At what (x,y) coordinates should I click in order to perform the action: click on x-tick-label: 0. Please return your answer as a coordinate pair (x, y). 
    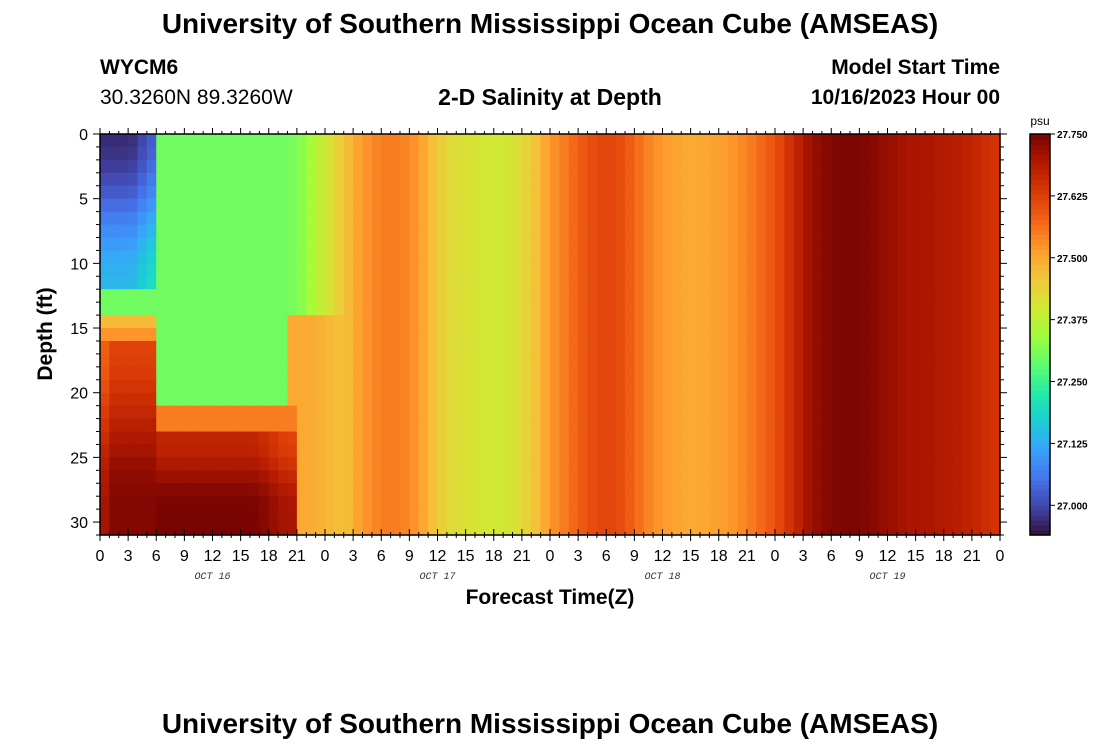
    Looking at the image, I should click on (325, 556).